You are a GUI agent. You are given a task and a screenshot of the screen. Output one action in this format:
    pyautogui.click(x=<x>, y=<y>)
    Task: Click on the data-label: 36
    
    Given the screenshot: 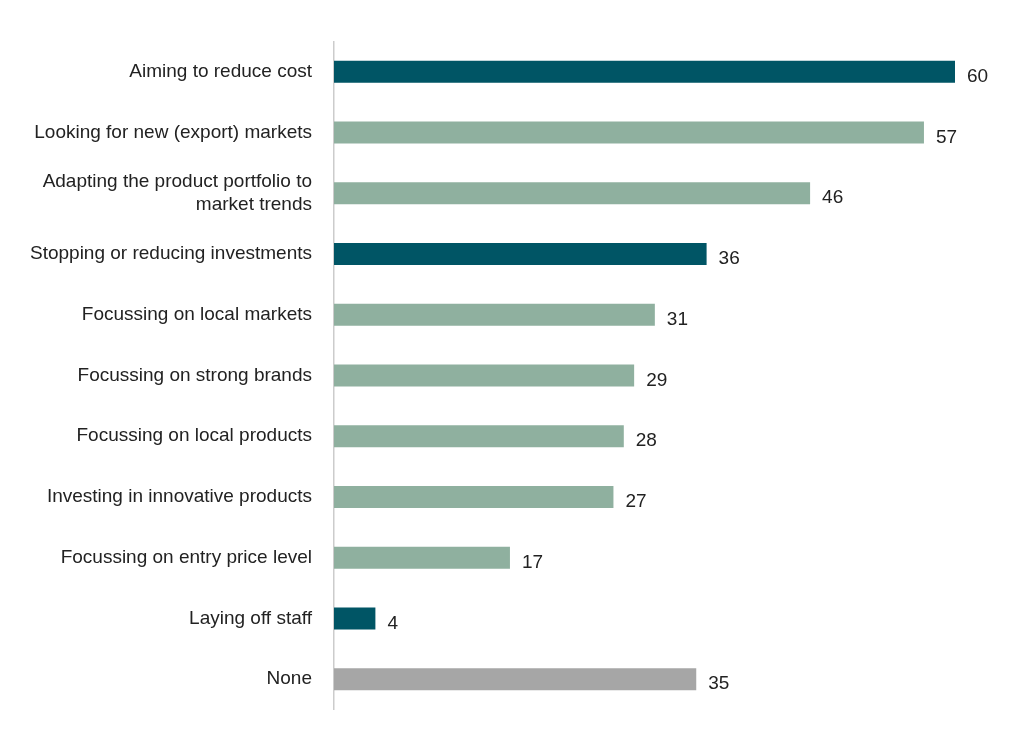 What is the action you would take?
    pyautogui.click(x=729, y=258)
    